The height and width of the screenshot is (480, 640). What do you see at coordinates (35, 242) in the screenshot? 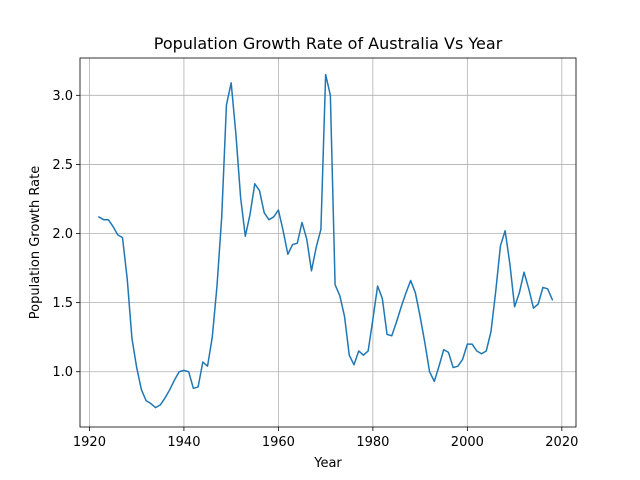
I see `y-axis-label: Population Growth Rate` at bounding box center [35, 242].